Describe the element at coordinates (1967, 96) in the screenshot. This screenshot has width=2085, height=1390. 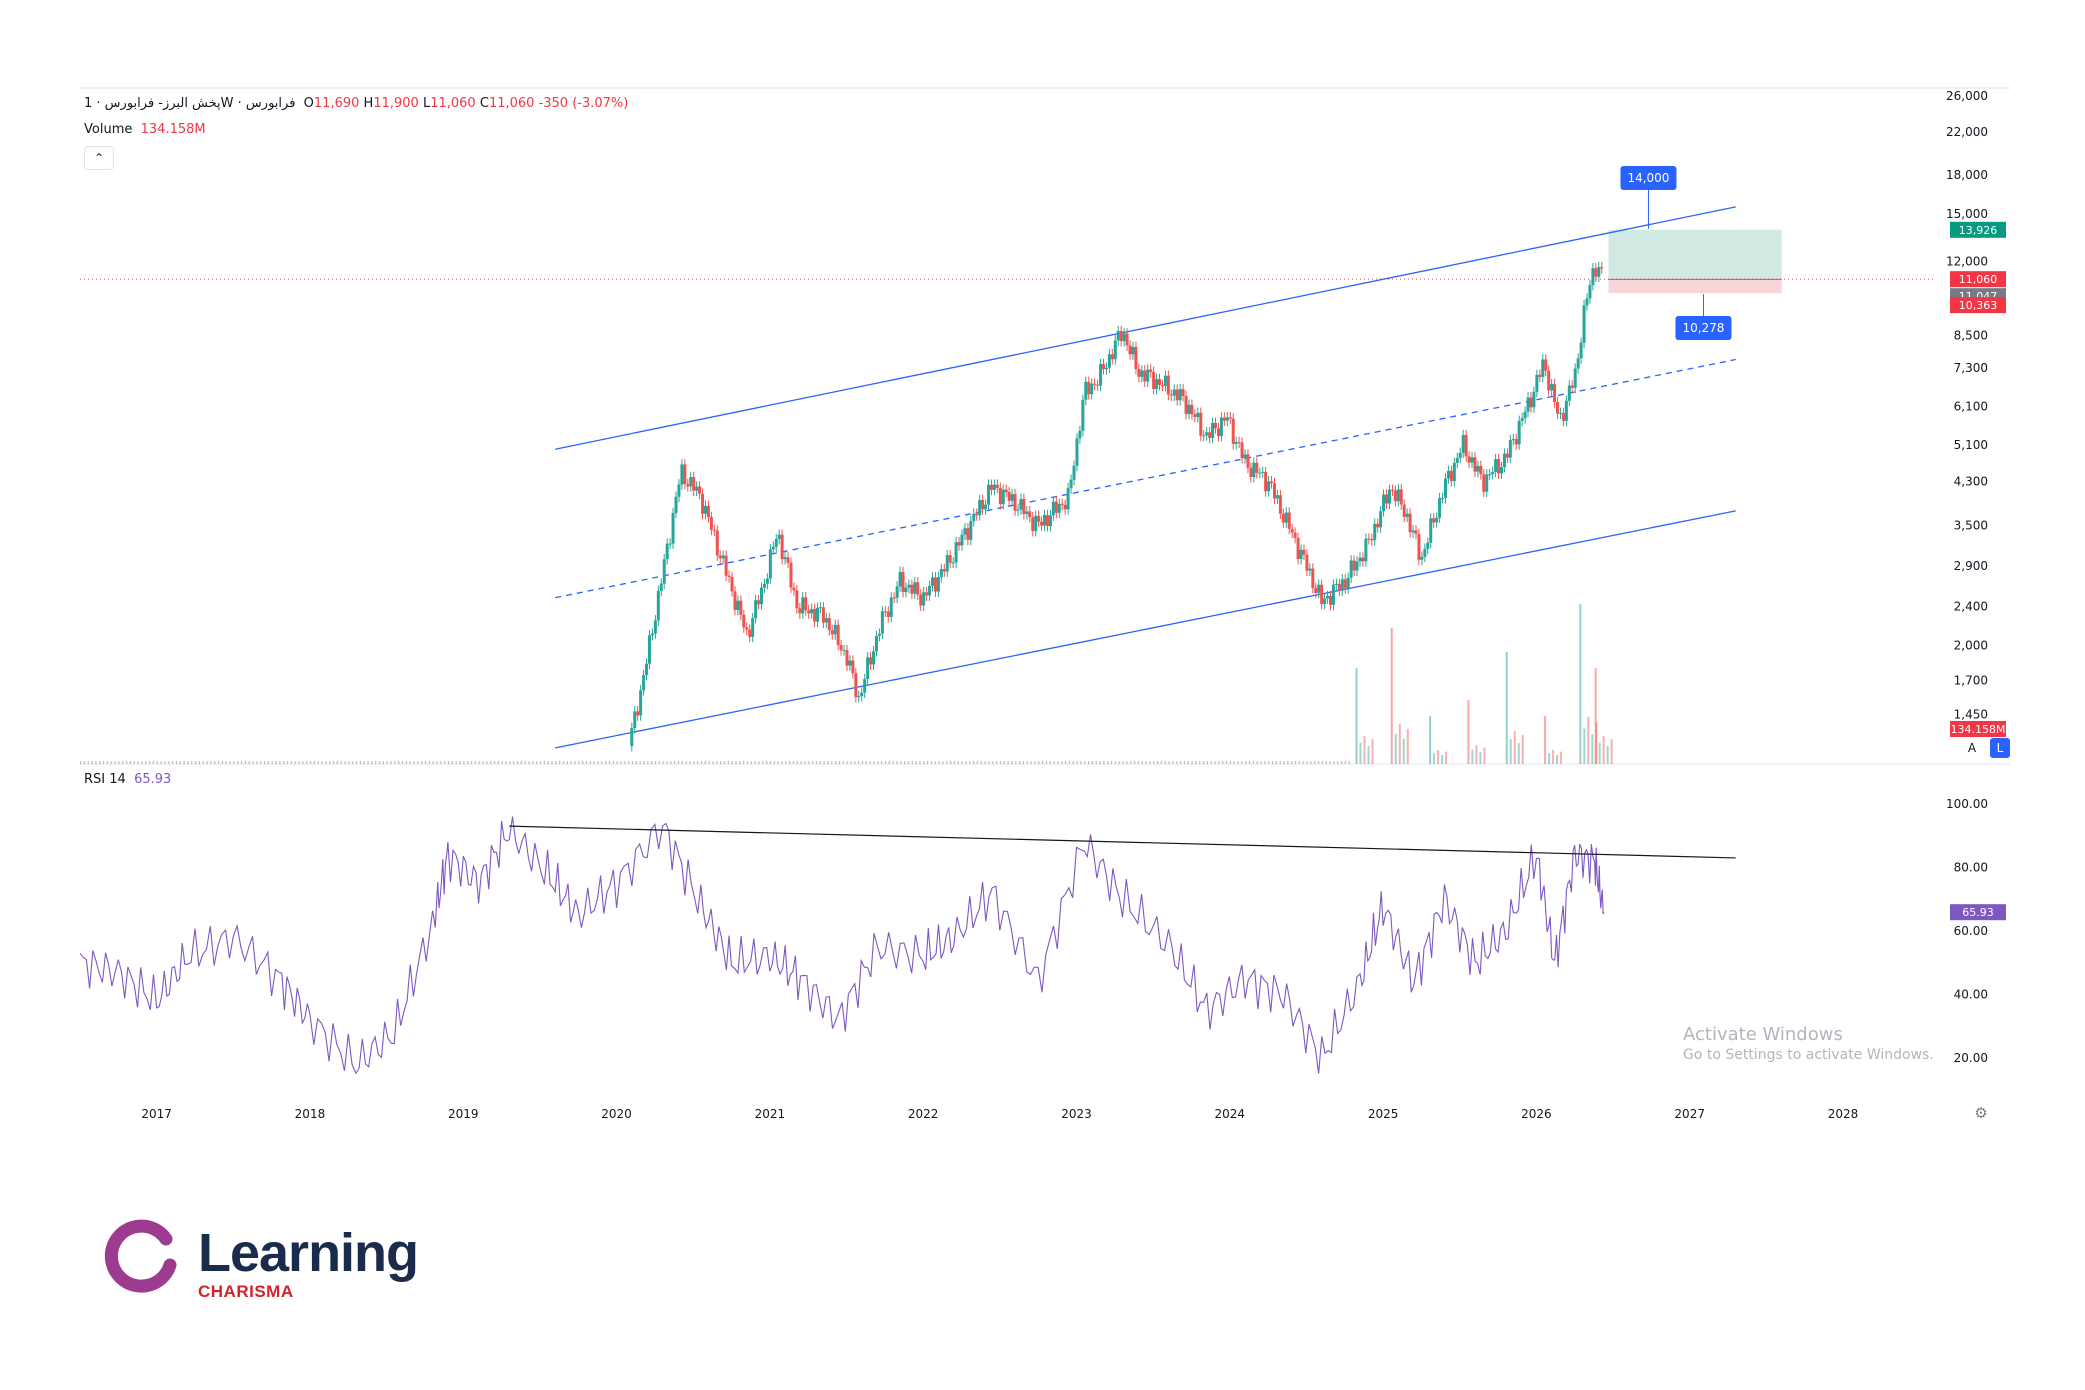
I see `y-tick-label: 26,000` at that location.